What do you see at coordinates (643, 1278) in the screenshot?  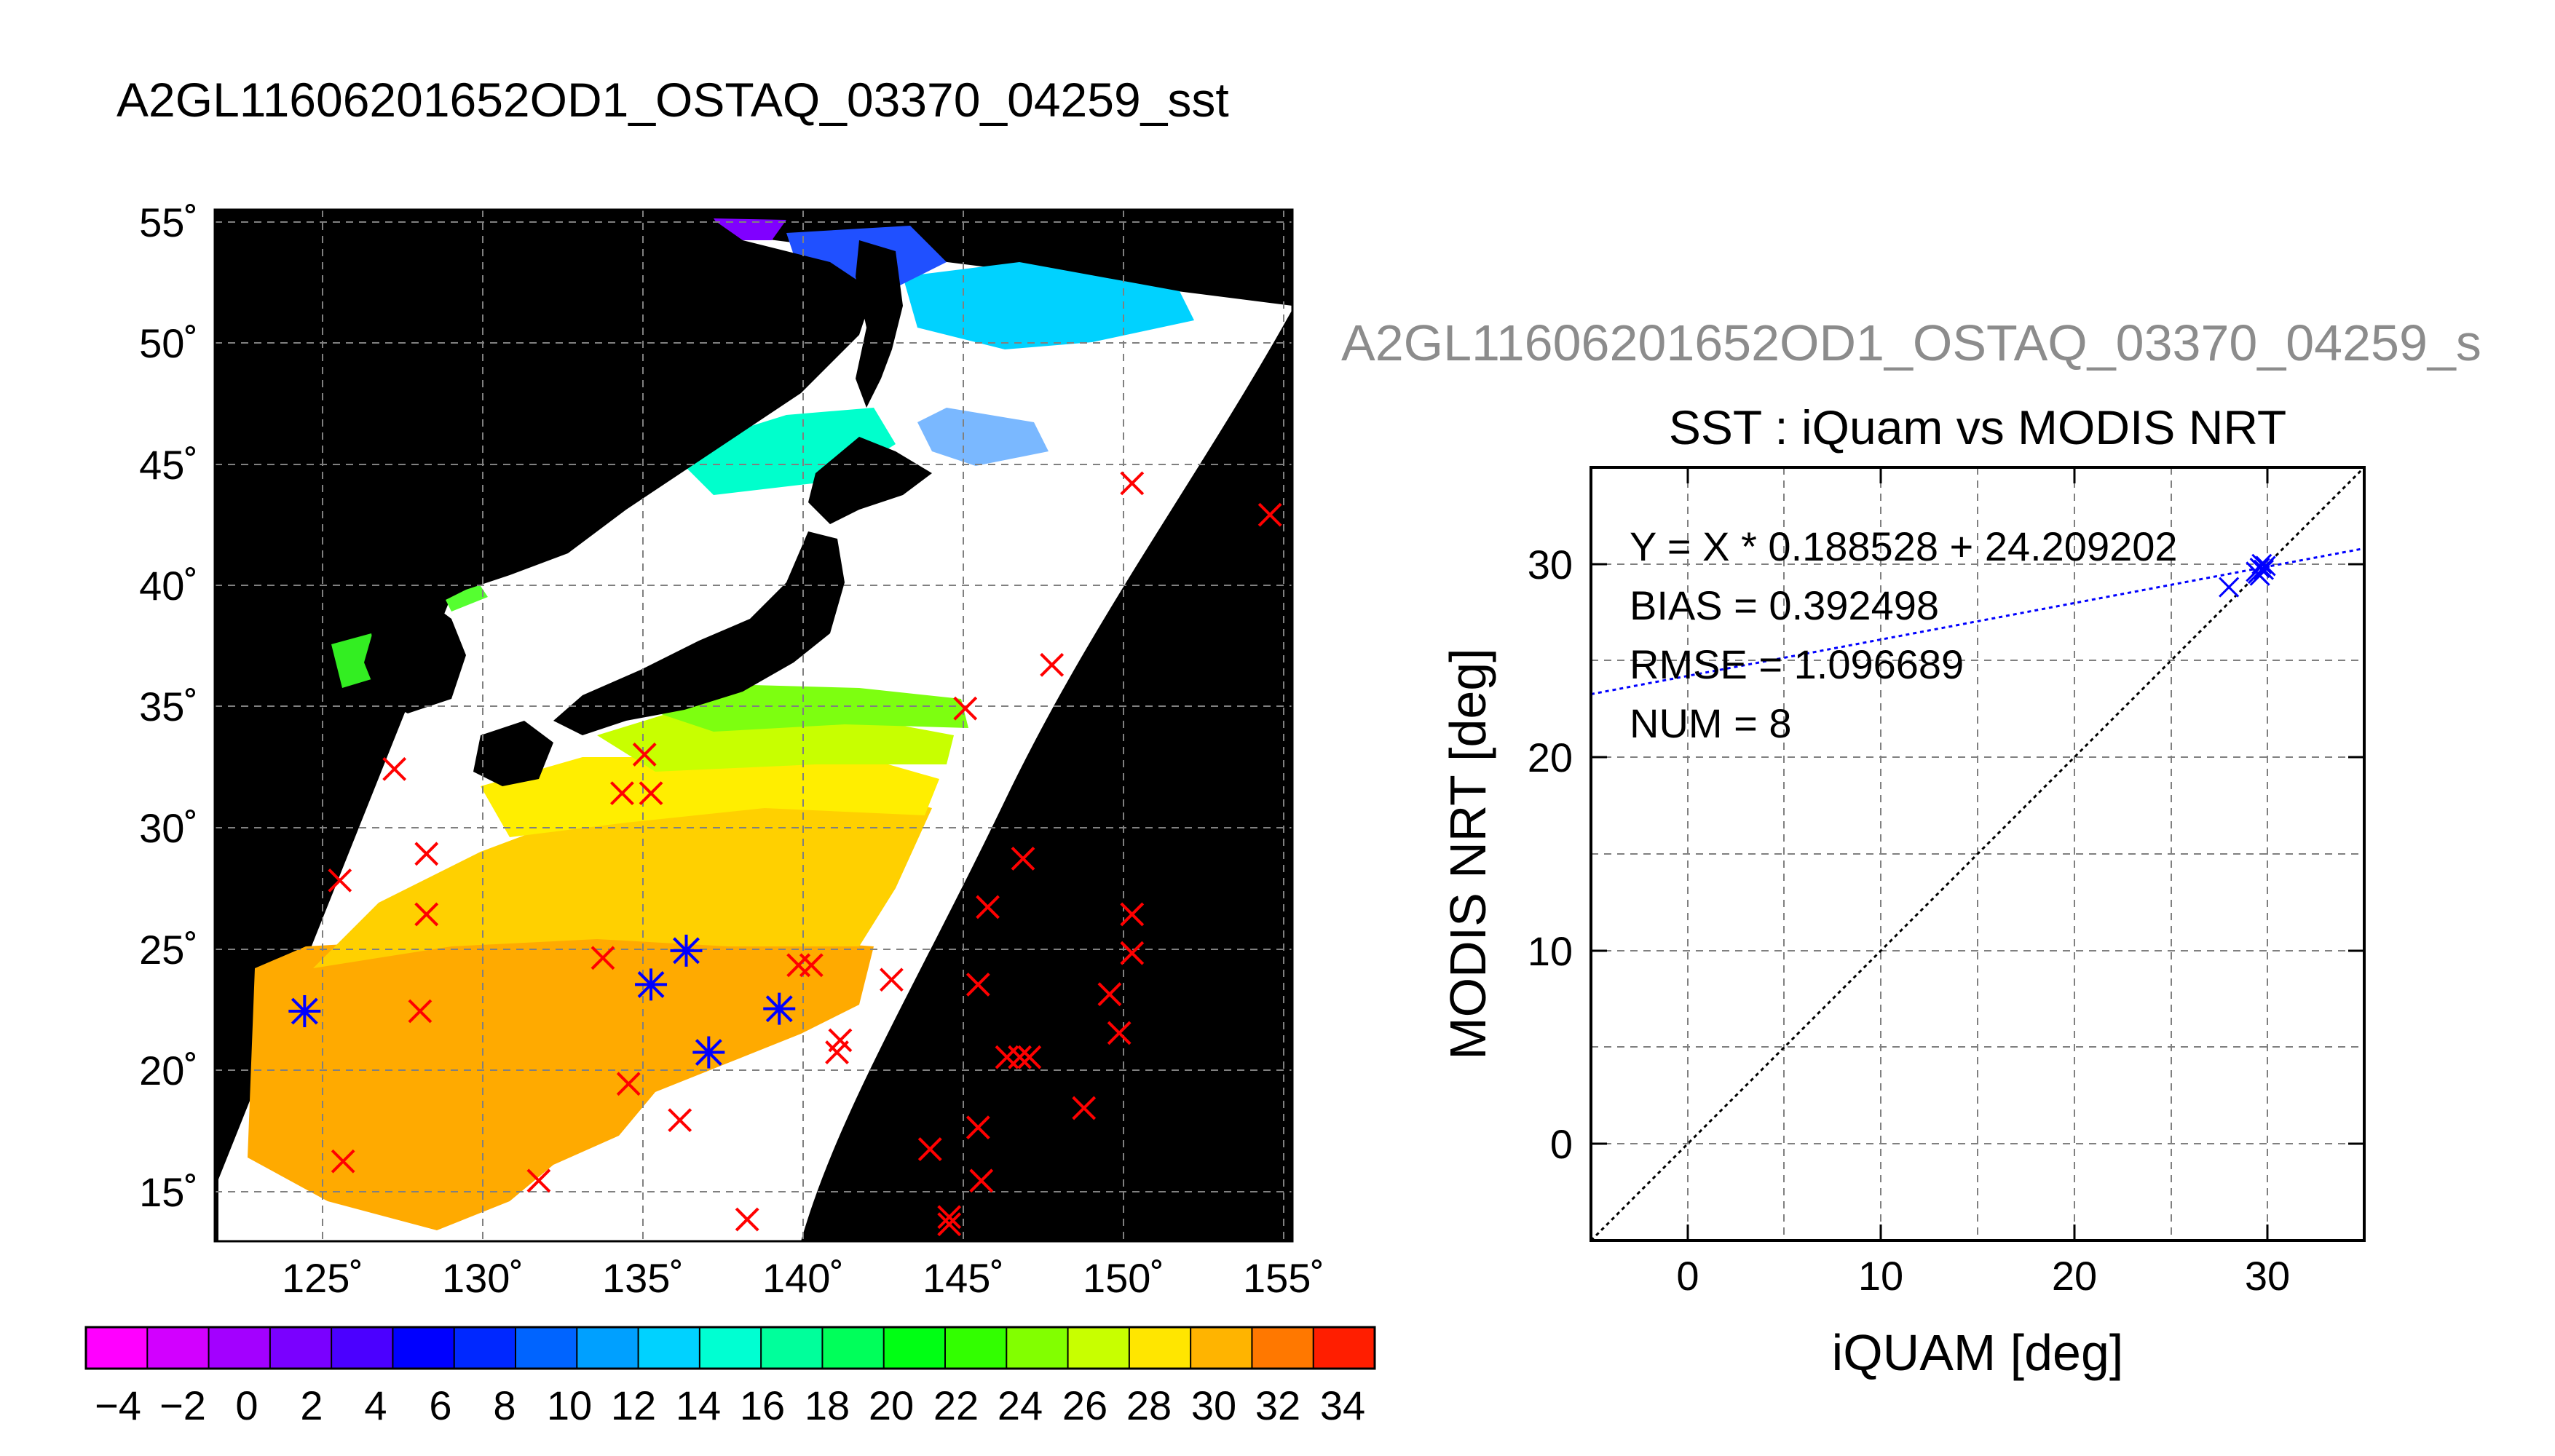 I see `map-x-tick-label: 135˚` at bounding box center [643, 1278].